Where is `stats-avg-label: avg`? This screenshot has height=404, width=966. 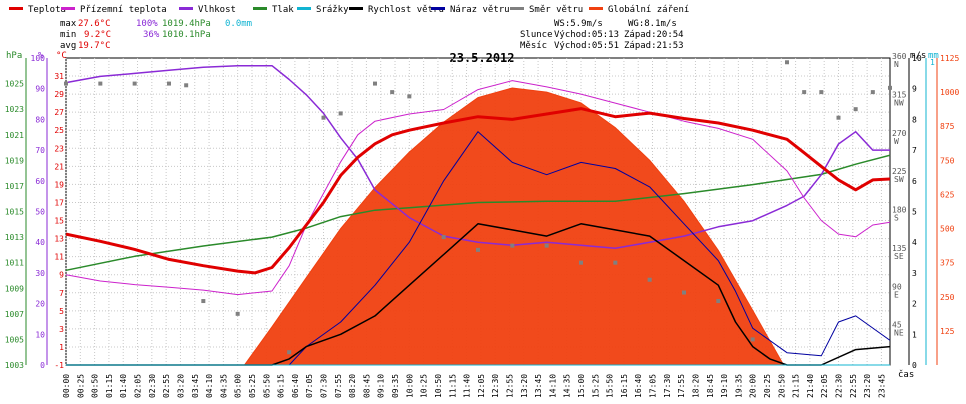
stats-avg-label: avg is located at coordinates (68, 46).